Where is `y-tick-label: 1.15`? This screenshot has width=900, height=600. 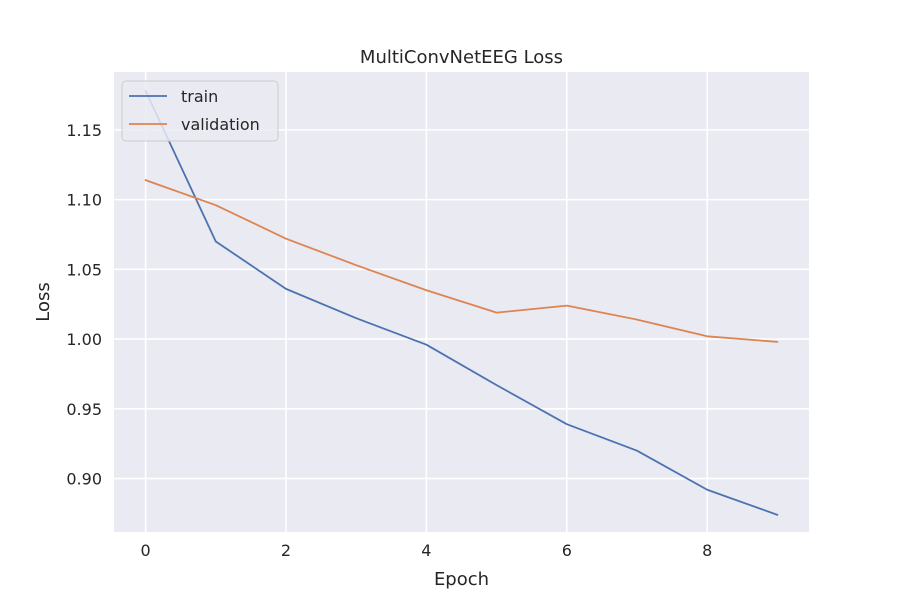 y-tick-label: 1.15 is located at coordinates (84, 130).